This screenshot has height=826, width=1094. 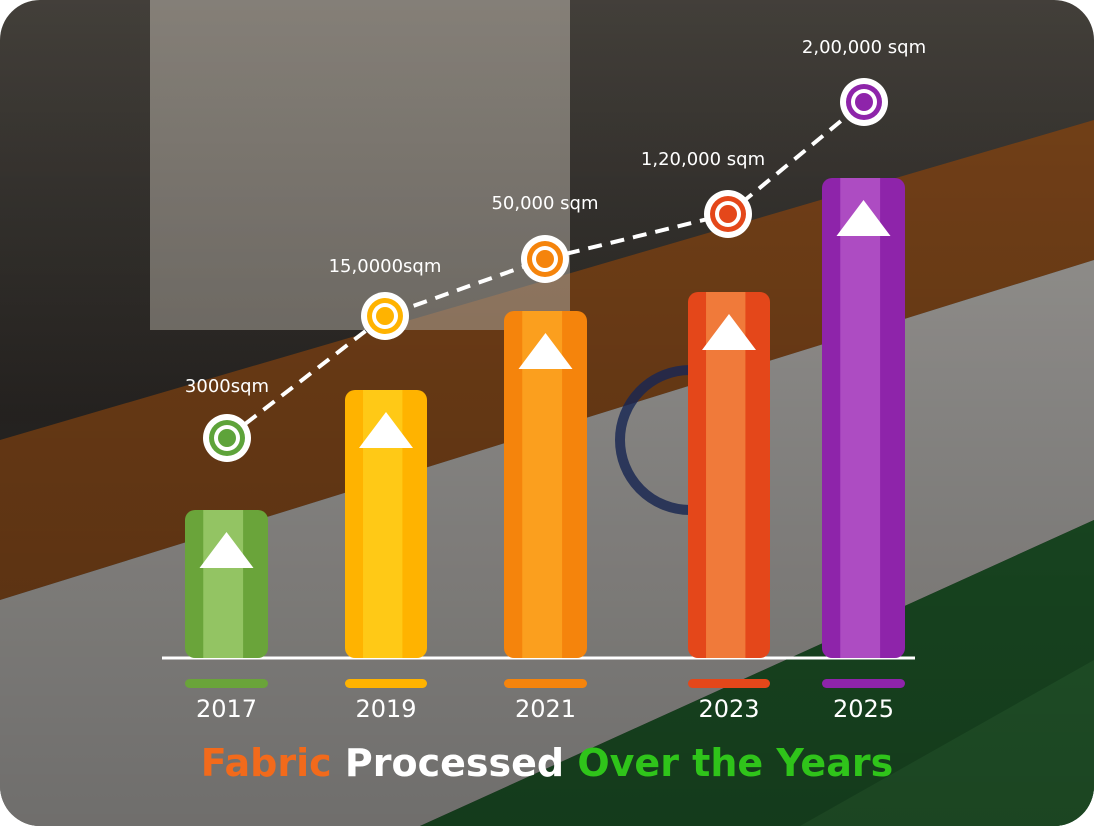 I want to click on year-label: 2019, so click(x=385, y=709).